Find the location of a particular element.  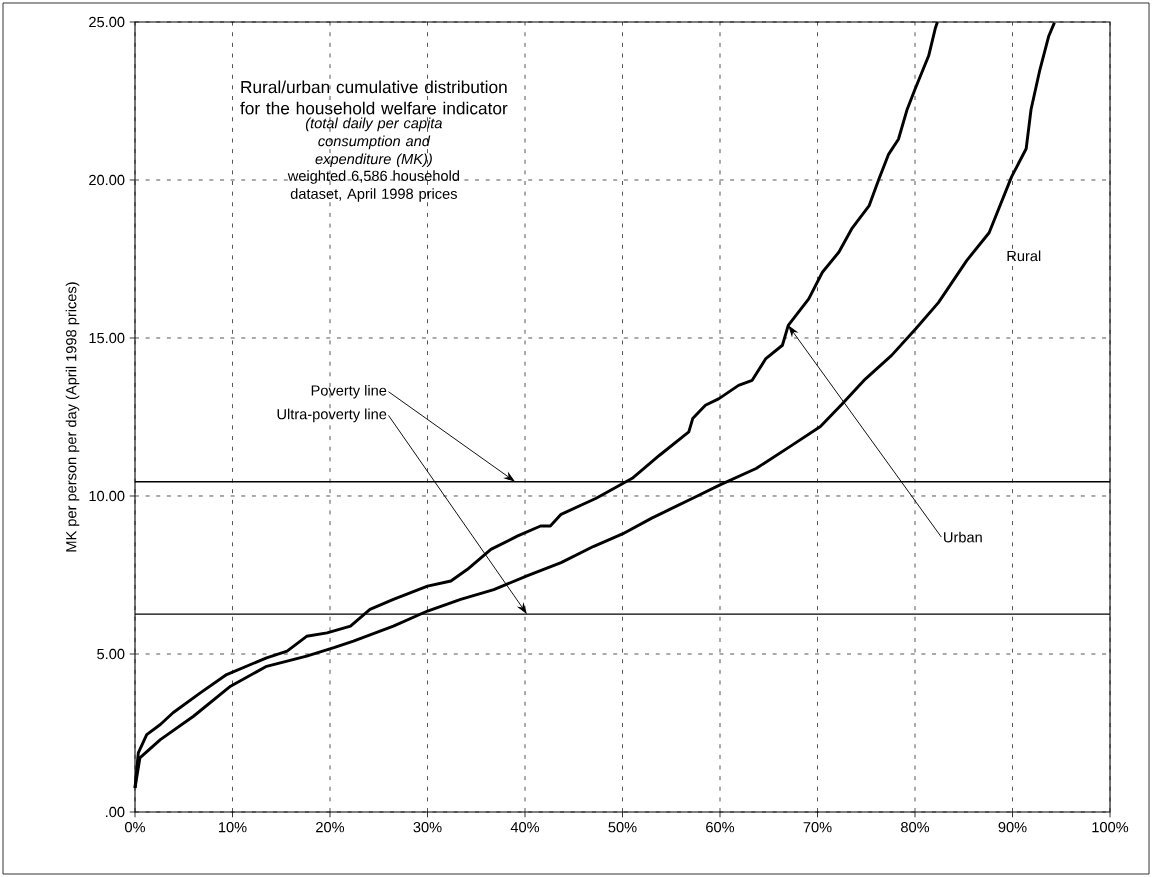

x-tick-label: 50% is located at coordinates (622, 827).